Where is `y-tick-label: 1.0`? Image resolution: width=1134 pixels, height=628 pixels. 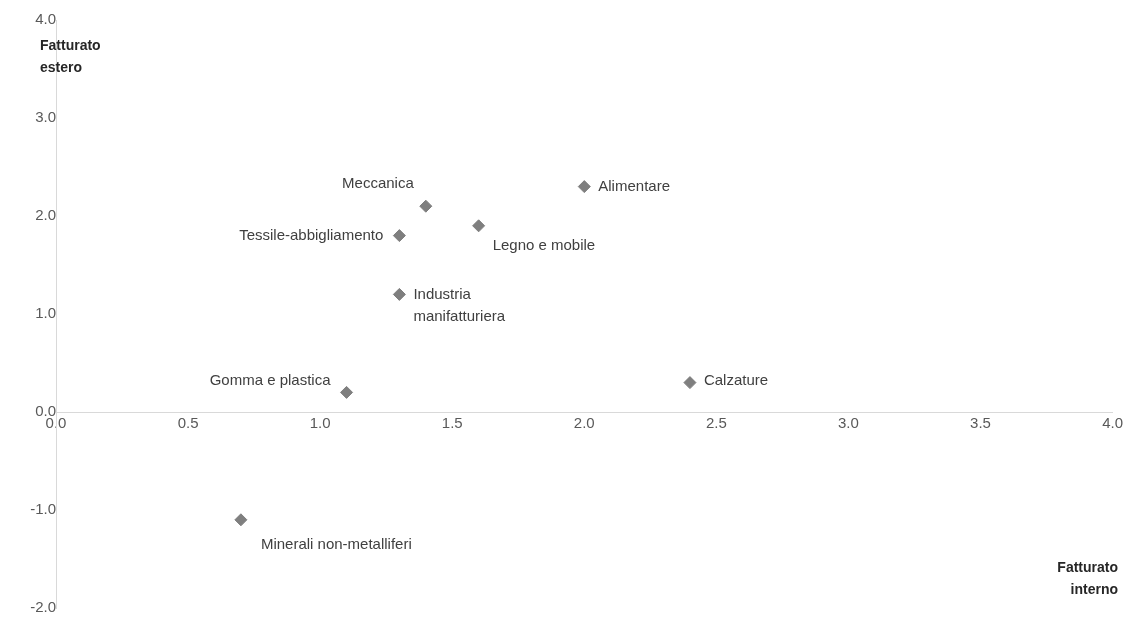 y-tick-label: 1.0 is located at coordinates (45, 313).